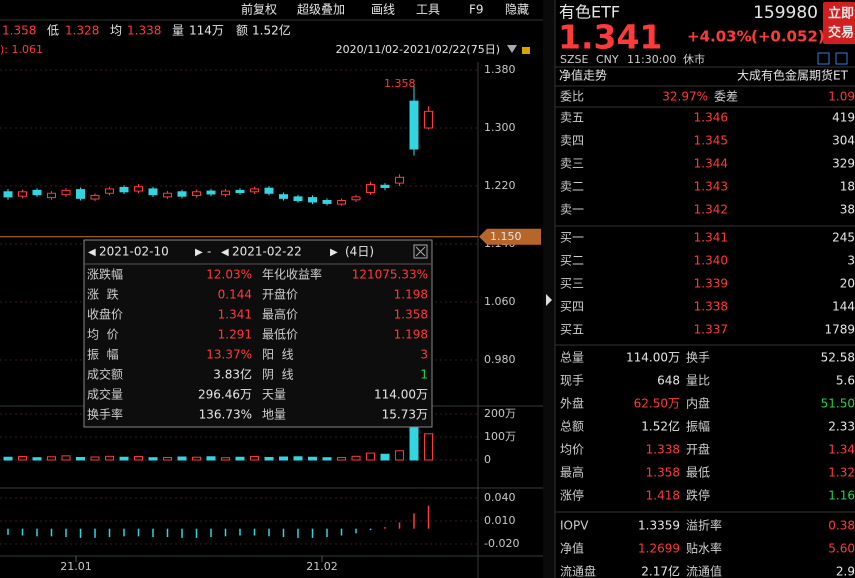 The width and height of the screenshot is (855, 578). What do you see at coordinates (660, 426) in the screenshot?
I see `stat-value: 1.52亿` at bounding box center [660, 426].